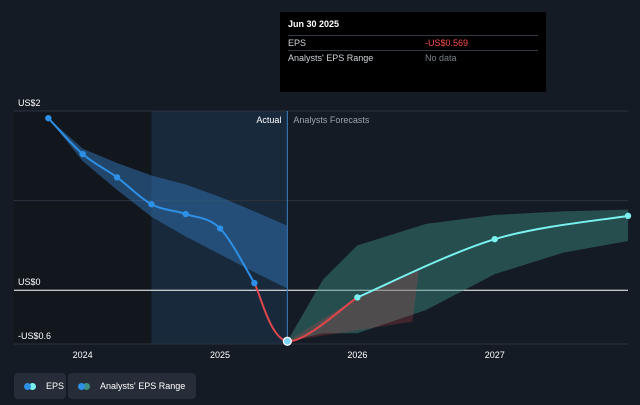 This screenshot has width=640, height=405. I want to click on tooltip-date: Jun 30 2025, so click(314, 24).